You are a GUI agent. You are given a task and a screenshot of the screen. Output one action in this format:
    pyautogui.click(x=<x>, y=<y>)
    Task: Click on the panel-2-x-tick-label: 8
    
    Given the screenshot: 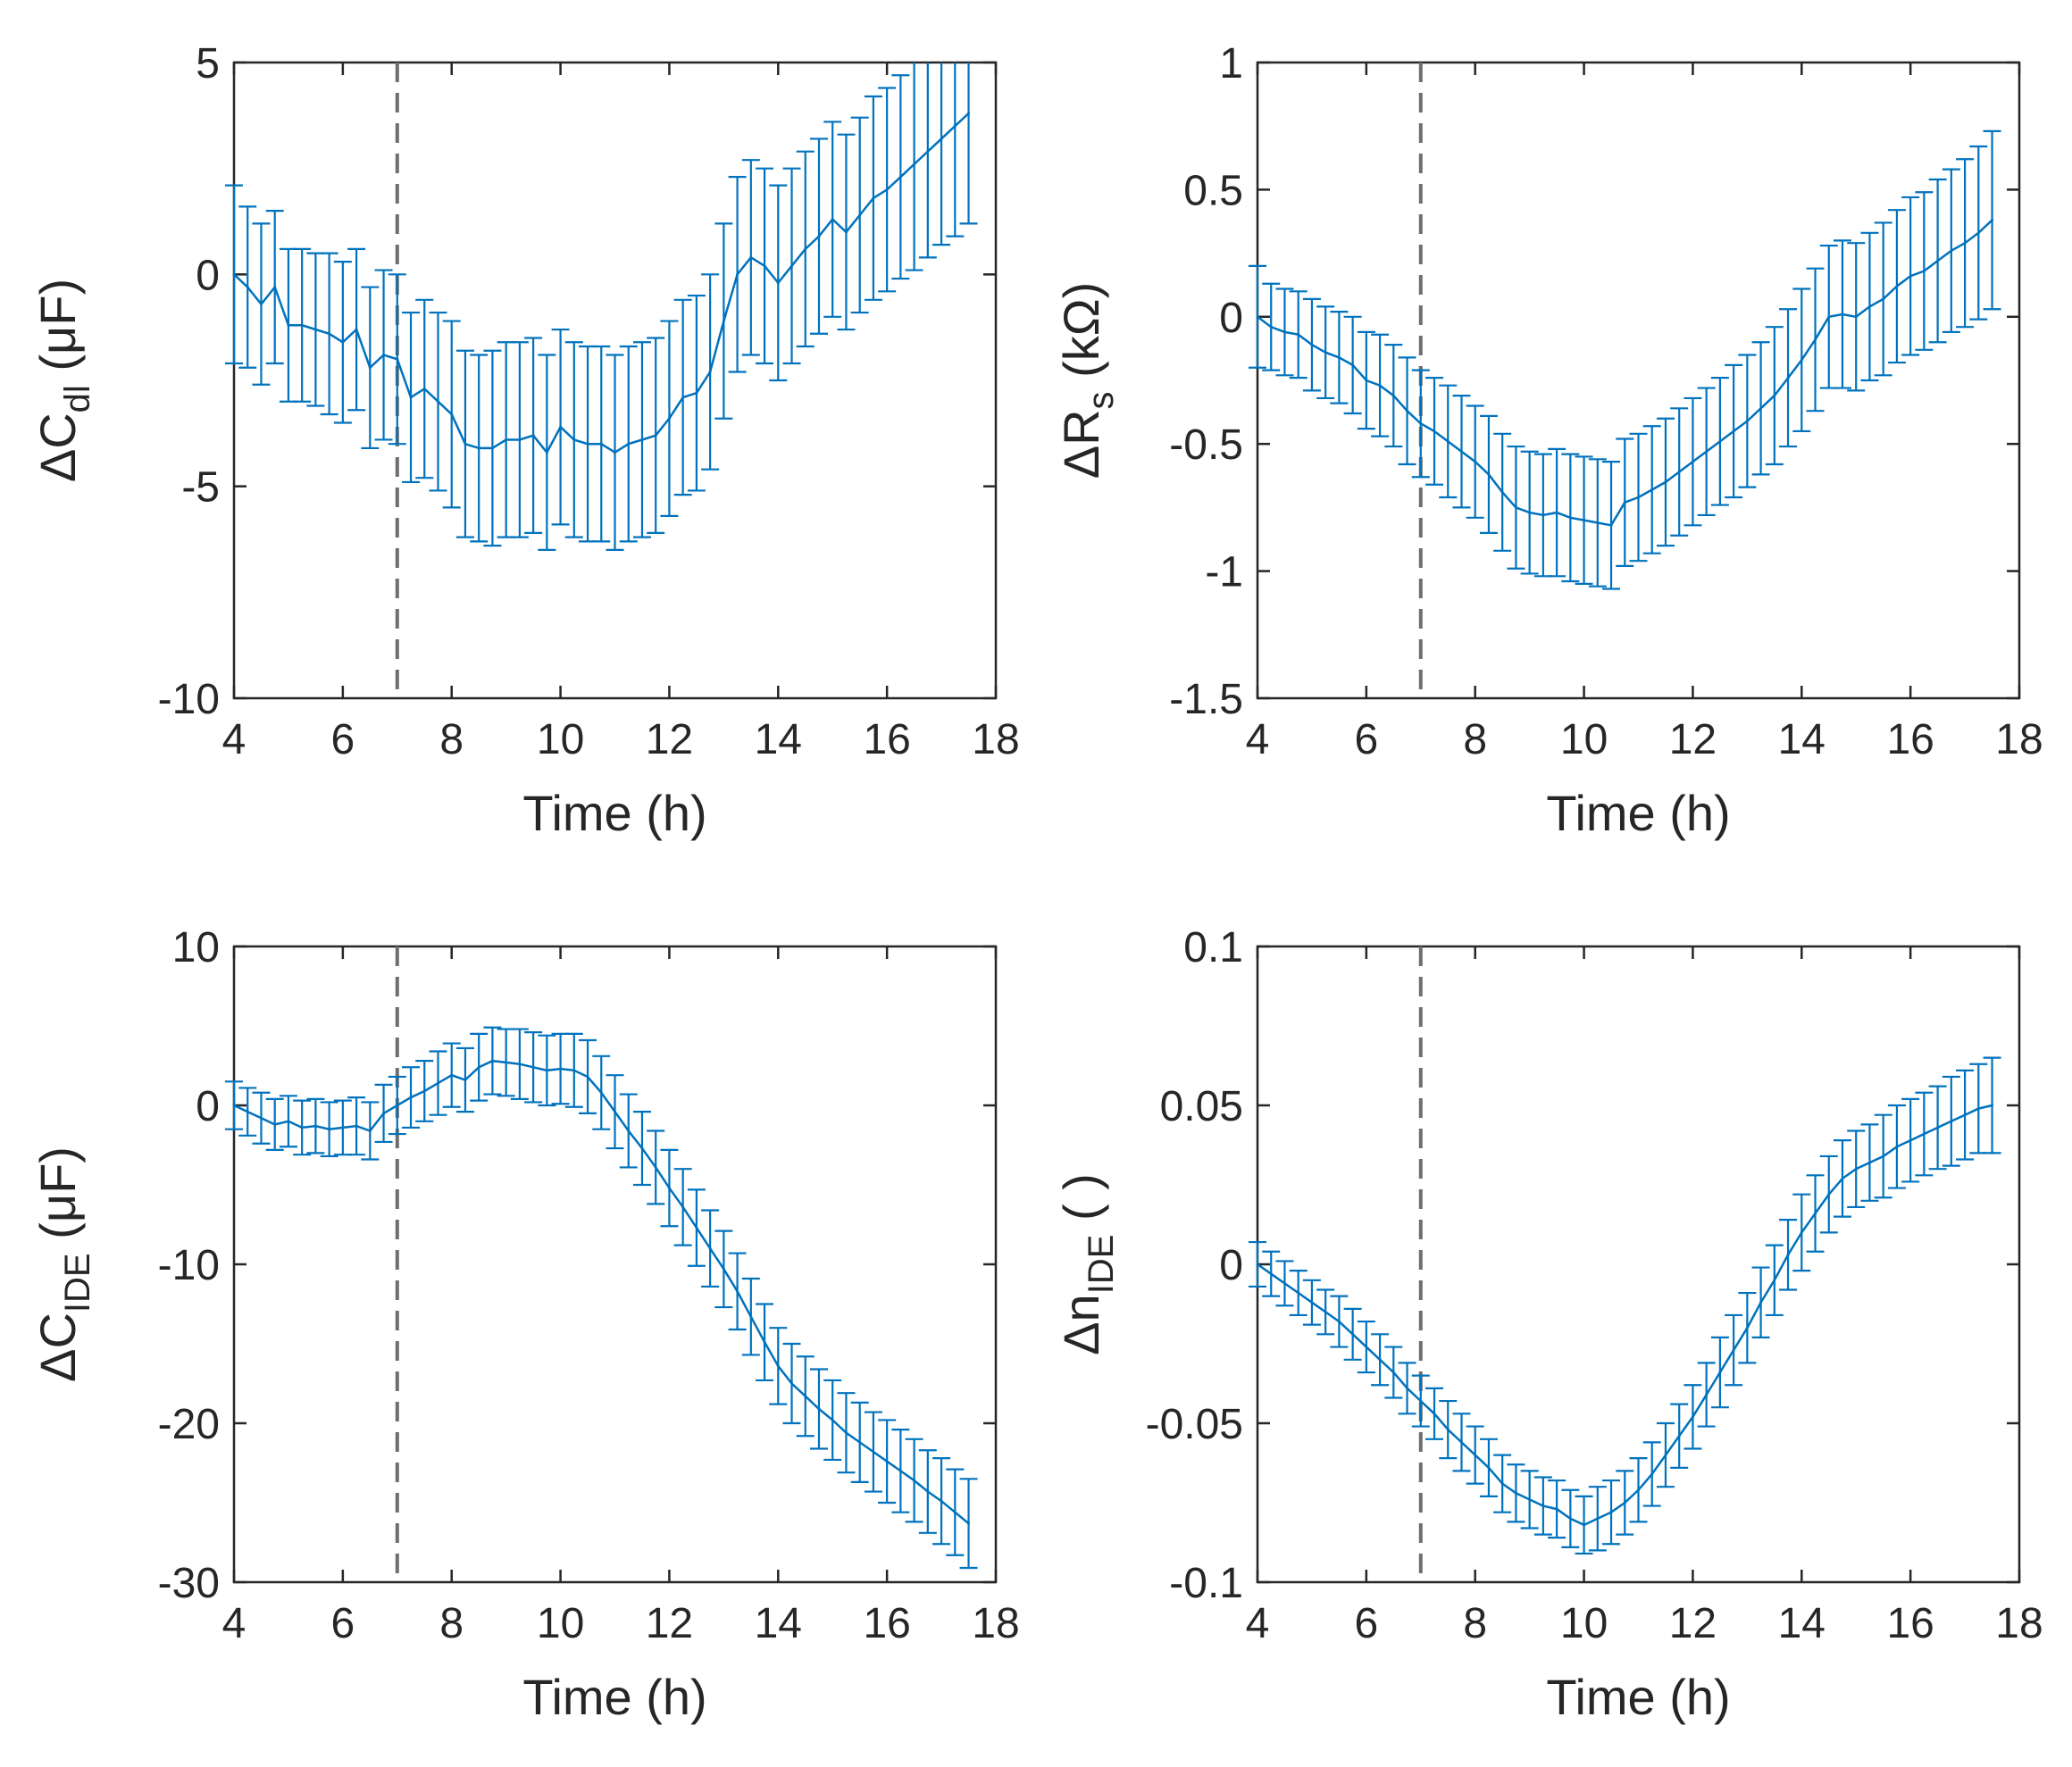 What is the action you would take?
    pyautogui.click(x=1475, y=739)
    